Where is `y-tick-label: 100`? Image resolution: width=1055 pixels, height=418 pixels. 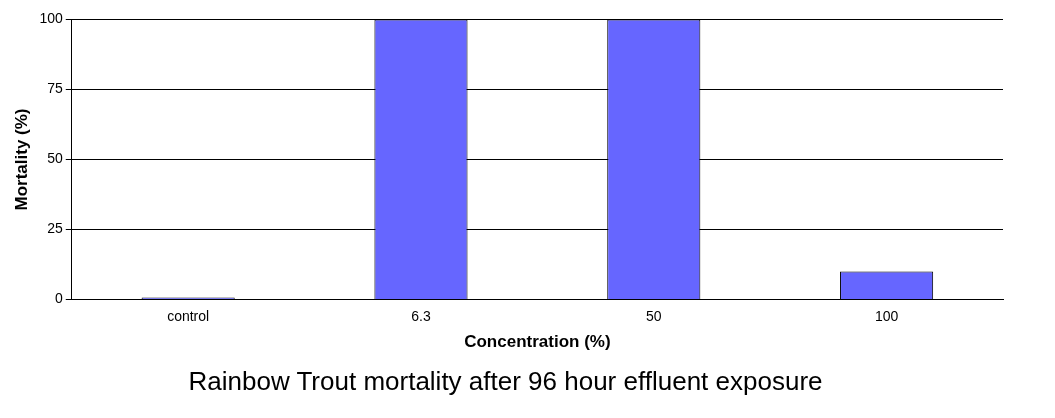 y-tick-label: 100 is located at coordinates (51, 18).